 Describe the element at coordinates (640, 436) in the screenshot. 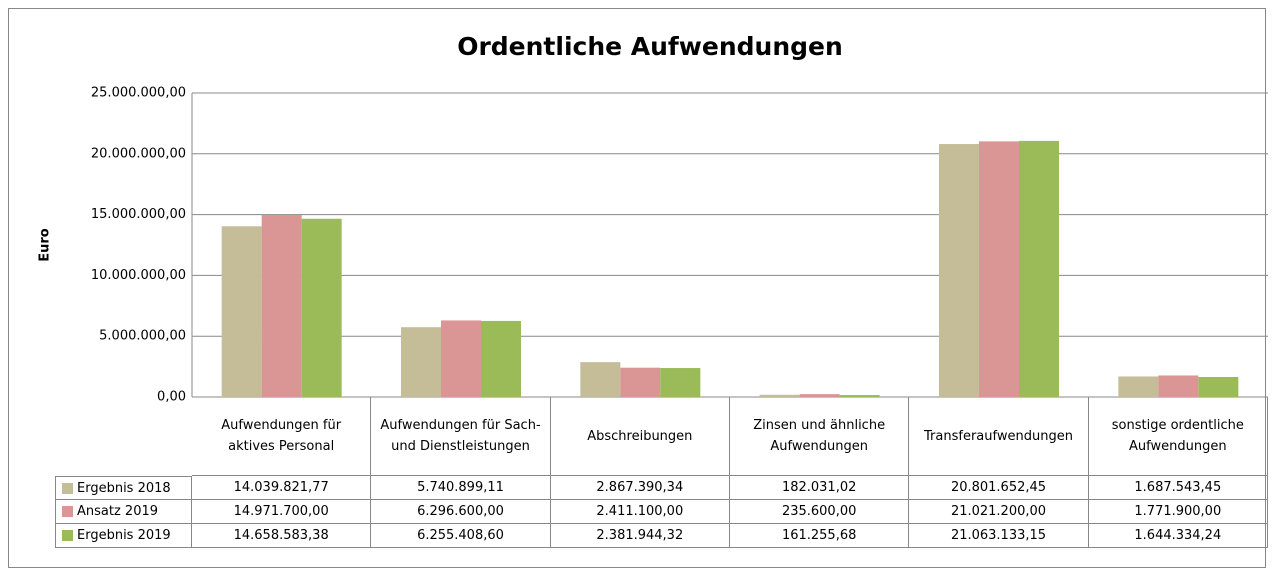

I see `category-label: Abschreibungen` at that location.